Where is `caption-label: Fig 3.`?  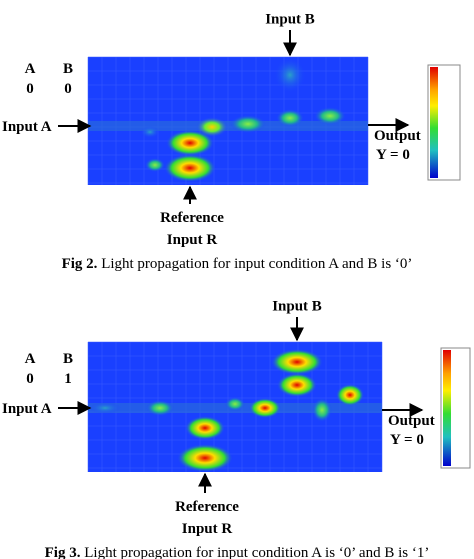
caption-label: Fig 3. is located at coordinates (63, 552).